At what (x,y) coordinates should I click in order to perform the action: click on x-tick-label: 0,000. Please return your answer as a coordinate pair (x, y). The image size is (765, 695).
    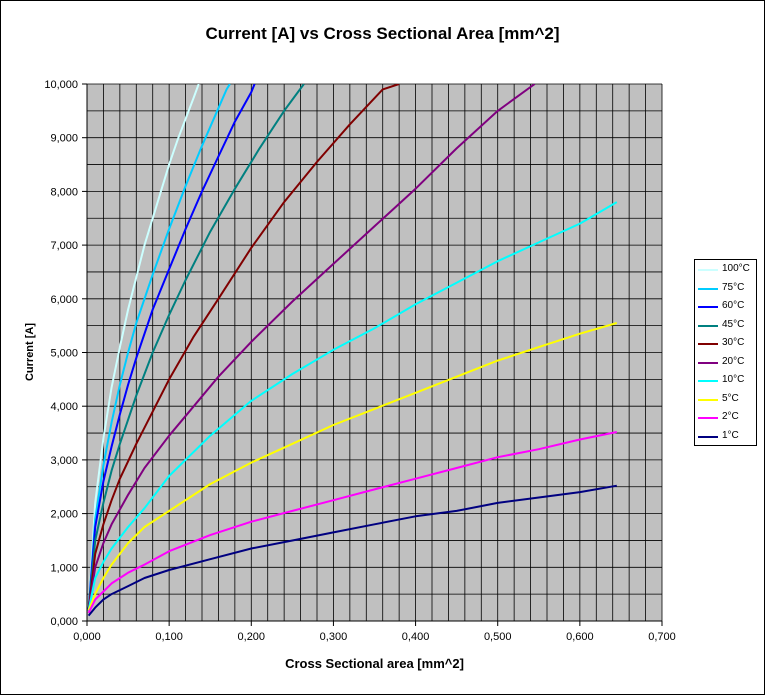
    Looking at the image, I should click on (87, 637).